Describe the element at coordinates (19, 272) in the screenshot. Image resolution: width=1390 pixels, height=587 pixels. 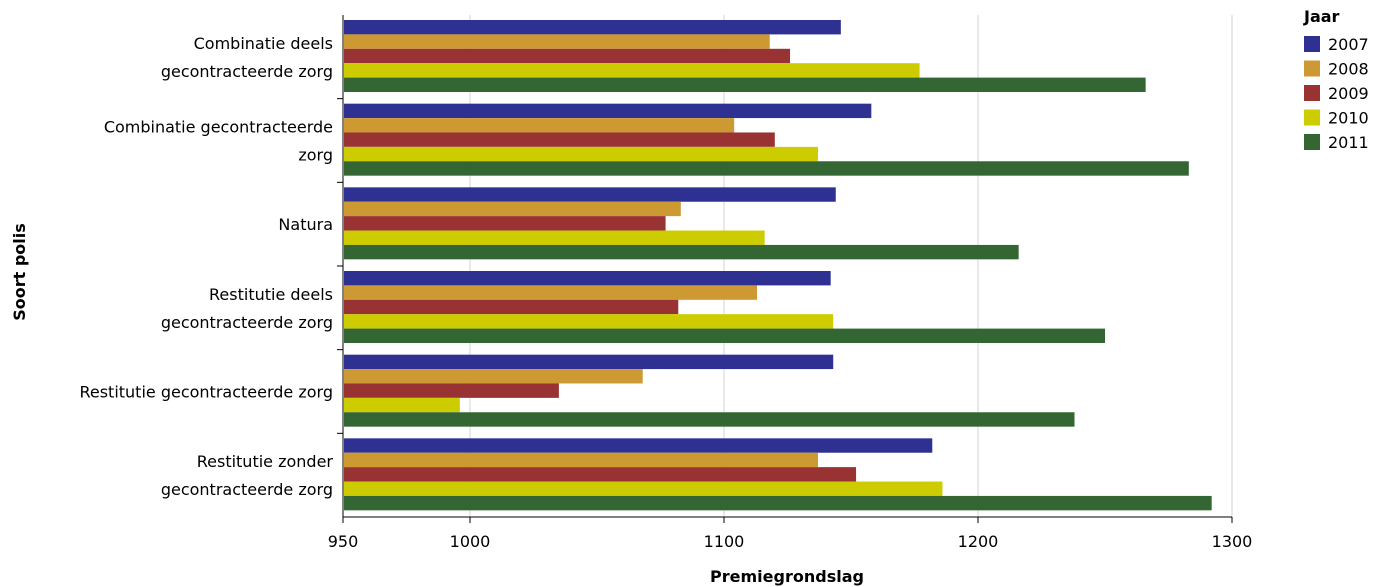
I see `y-axis-title: Soort polis` at that location.